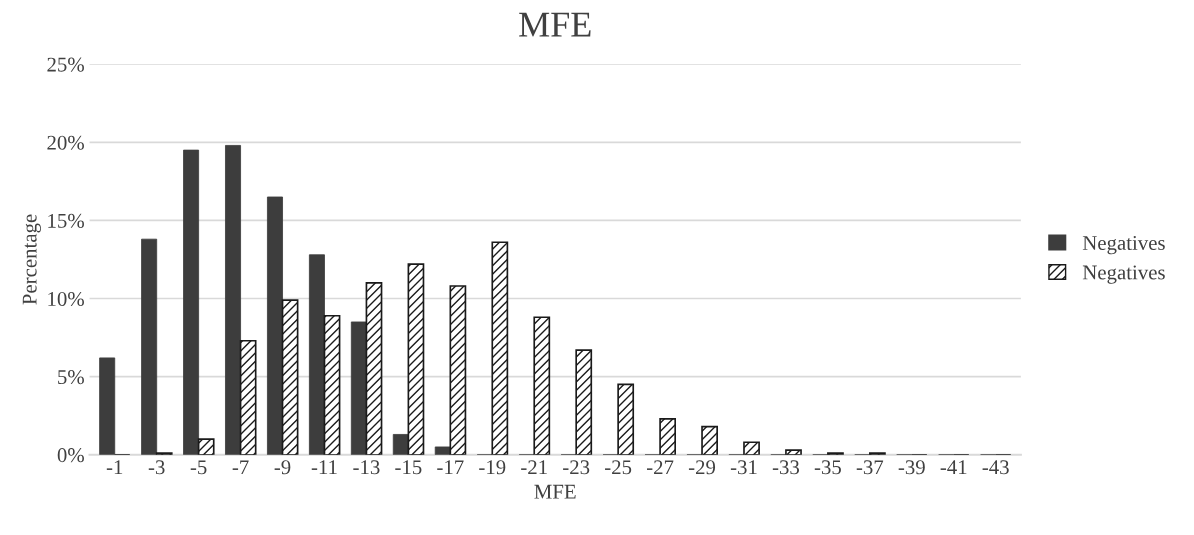 The width and height of the screenshot is (1194, 535). What do you see at coordinates (66, 299) in the screenshot?
I see `y-tick-label: 10%` at bounding box center [66, 299].